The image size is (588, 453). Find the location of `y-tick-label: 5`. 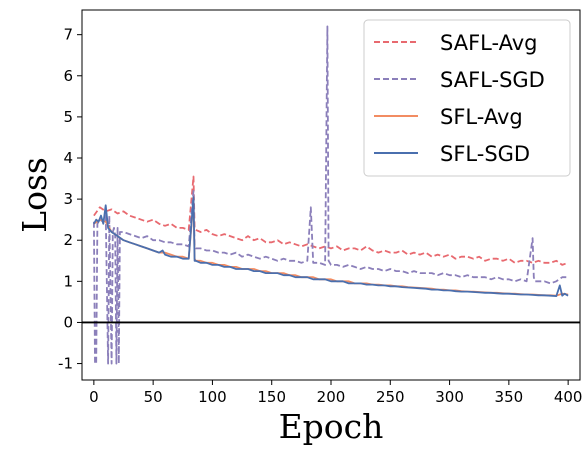

y-tick-label: 5 is located at coordinates (68, 117).